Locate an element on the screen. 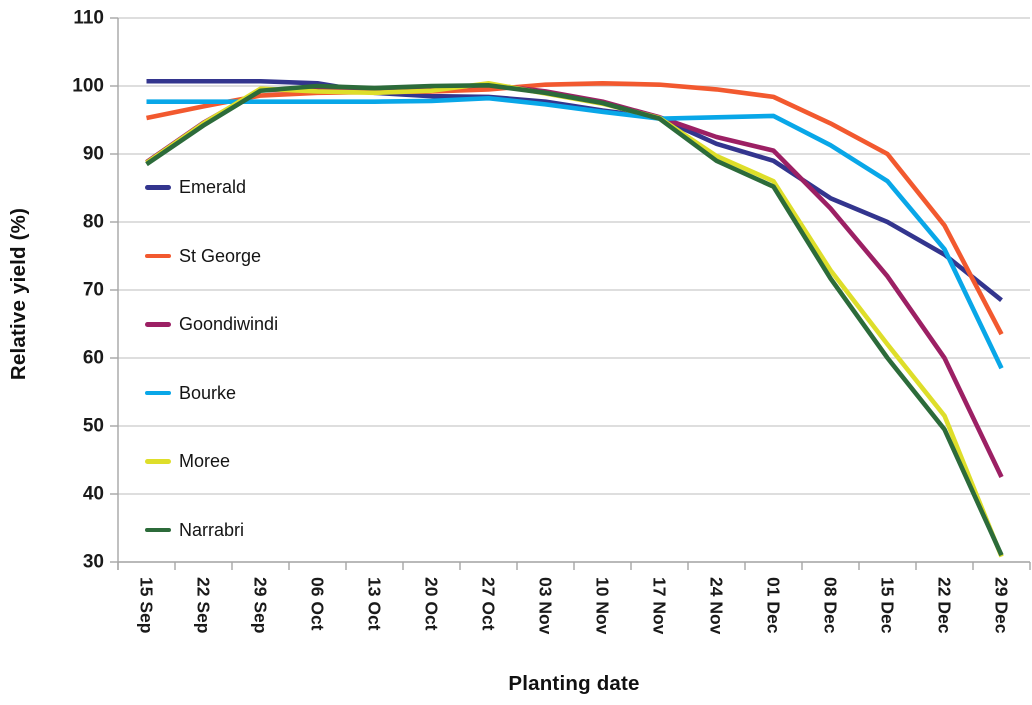  y-tick-label: 70 is located at coordinates (93, 290).